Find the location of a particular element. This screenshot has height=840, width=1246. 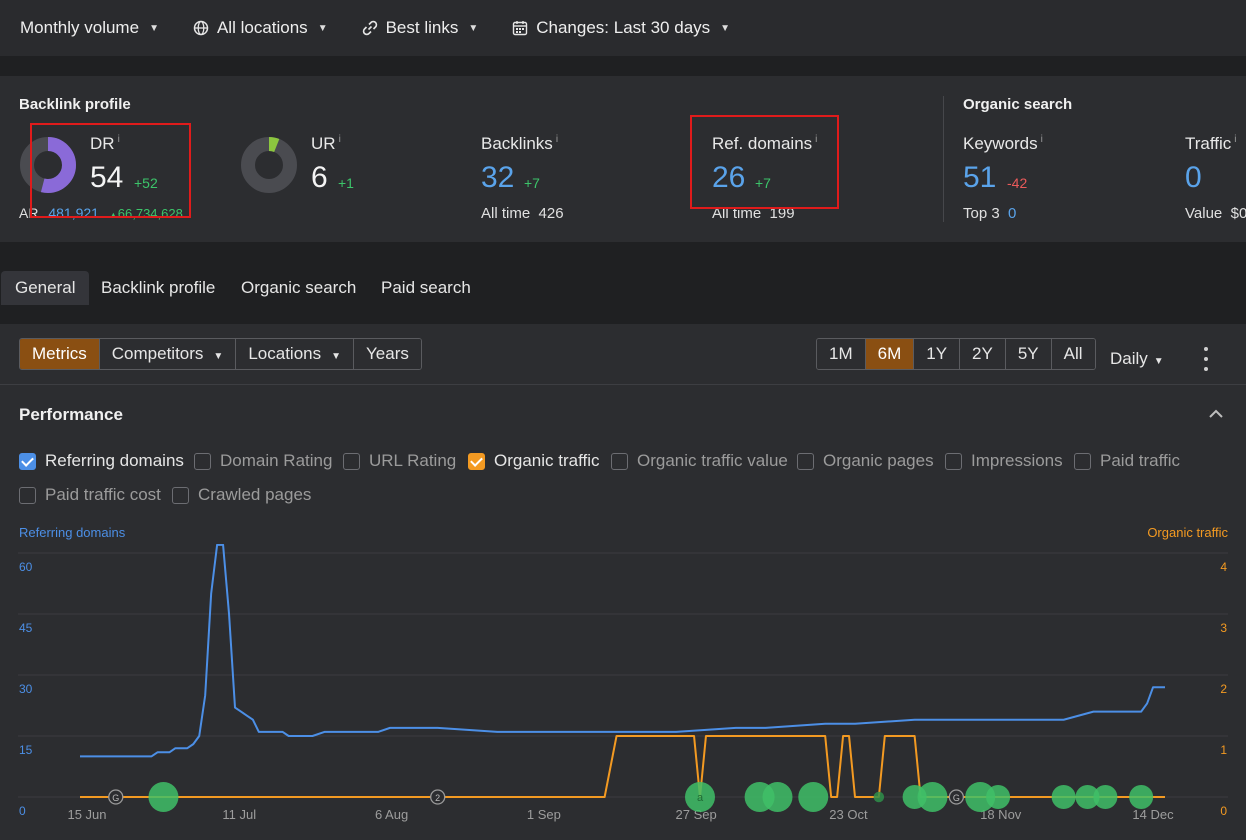

x-tick-label: 6 Aug is located at coordinates (391, 814).